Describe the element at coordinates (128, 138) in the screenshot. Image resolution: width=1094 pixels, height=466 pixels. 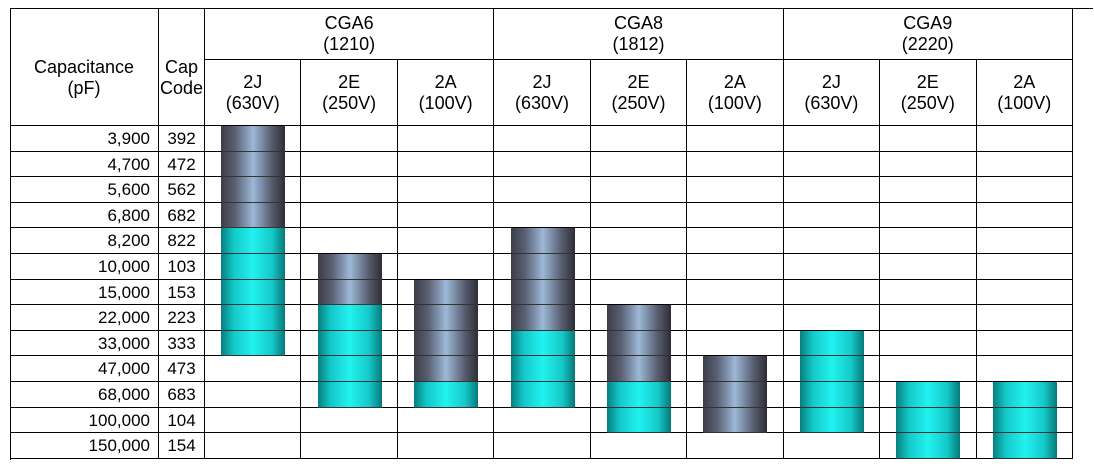
I see `capacitance-value-text: 3,900` at that location.